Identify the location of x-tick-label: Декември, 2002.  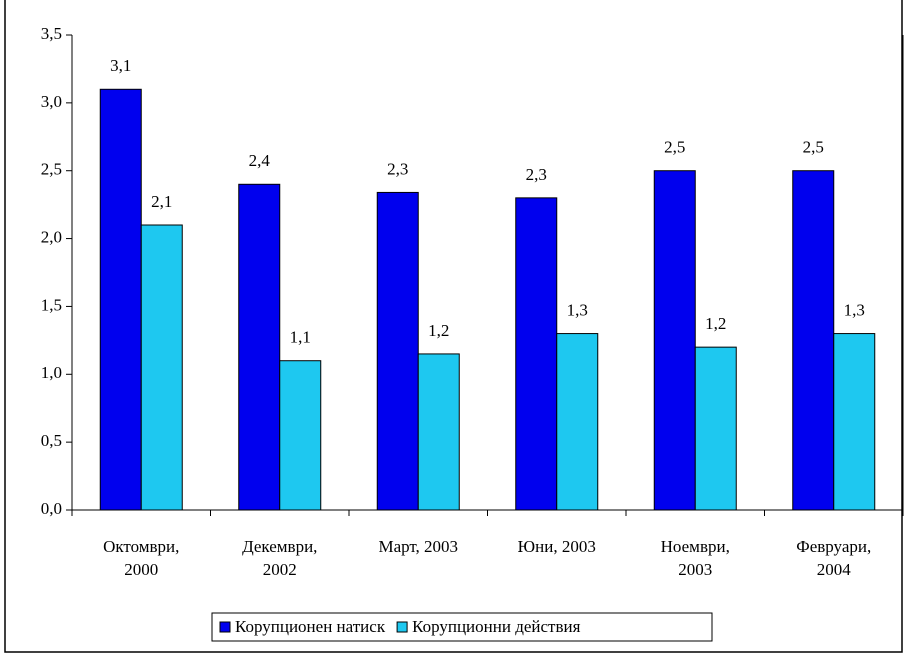
(280, 558).